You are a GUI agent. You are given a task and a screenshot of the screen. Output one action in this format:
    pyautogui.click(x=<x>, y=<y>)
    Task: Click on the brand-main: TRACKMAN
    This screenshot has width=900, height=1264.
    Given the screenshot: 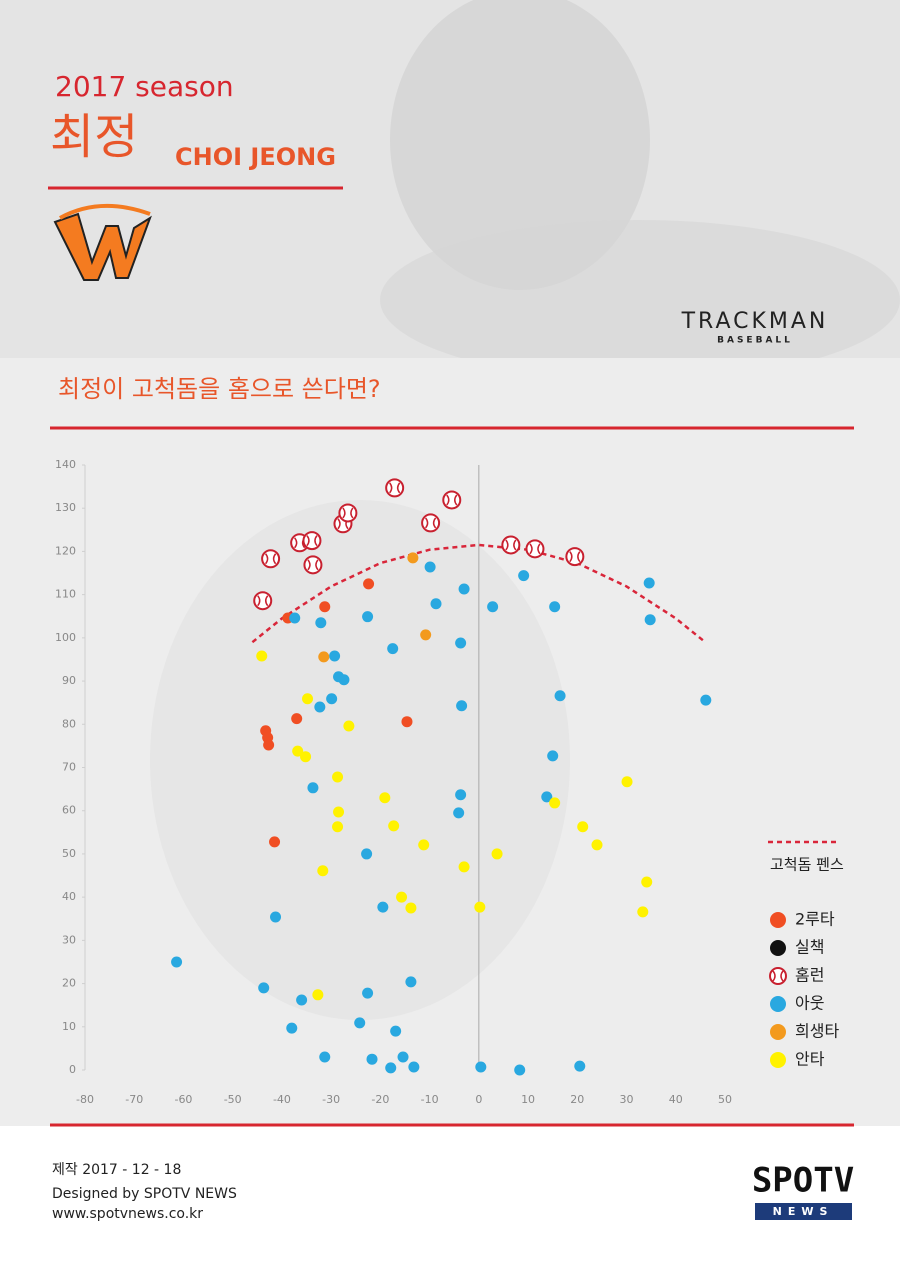 What is the action you would take?
    pyautogui.click(x=755, y=321)
    